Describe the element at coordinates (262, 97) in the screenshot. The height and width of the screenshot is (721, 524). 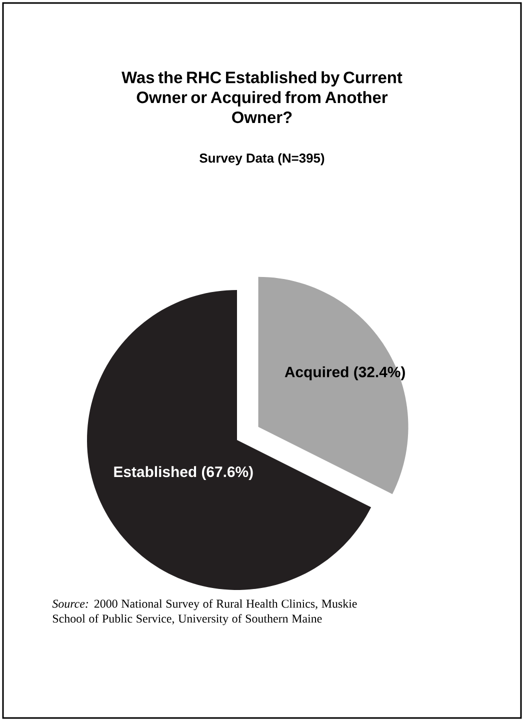
I see `chart-title: Was the RHC Established by Current Owner or Acquired from Another Owner?` at that location.